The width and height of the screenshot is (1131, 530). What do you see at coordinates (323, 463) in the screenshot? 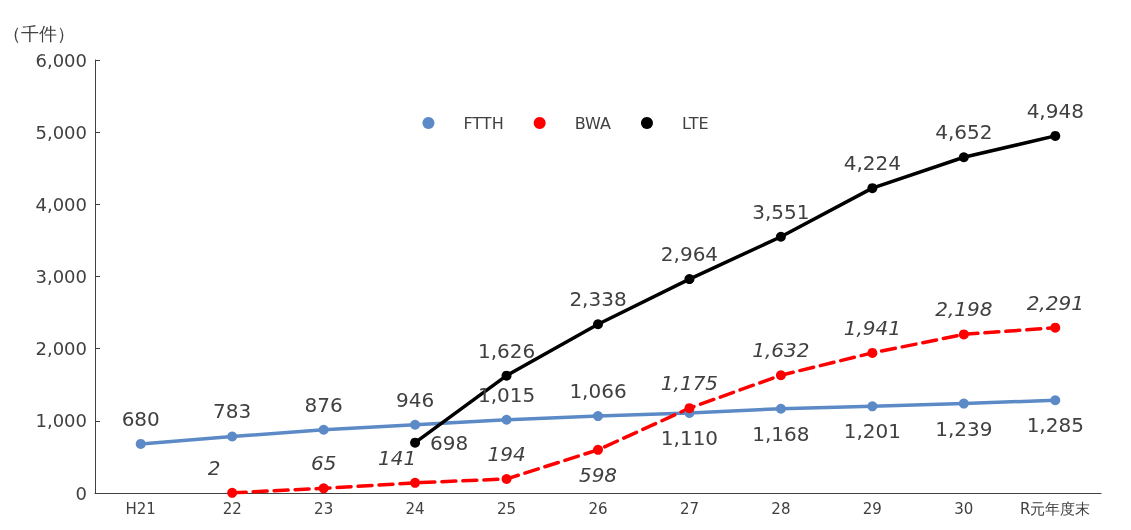
I see `data-label: 65` at bounding box center [323, 463].